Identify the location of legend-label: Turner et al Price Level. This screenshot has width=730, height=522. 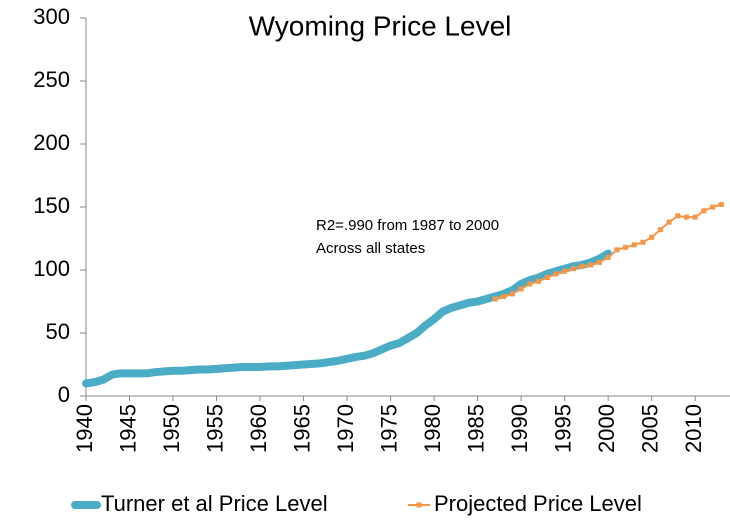
(214, 503).